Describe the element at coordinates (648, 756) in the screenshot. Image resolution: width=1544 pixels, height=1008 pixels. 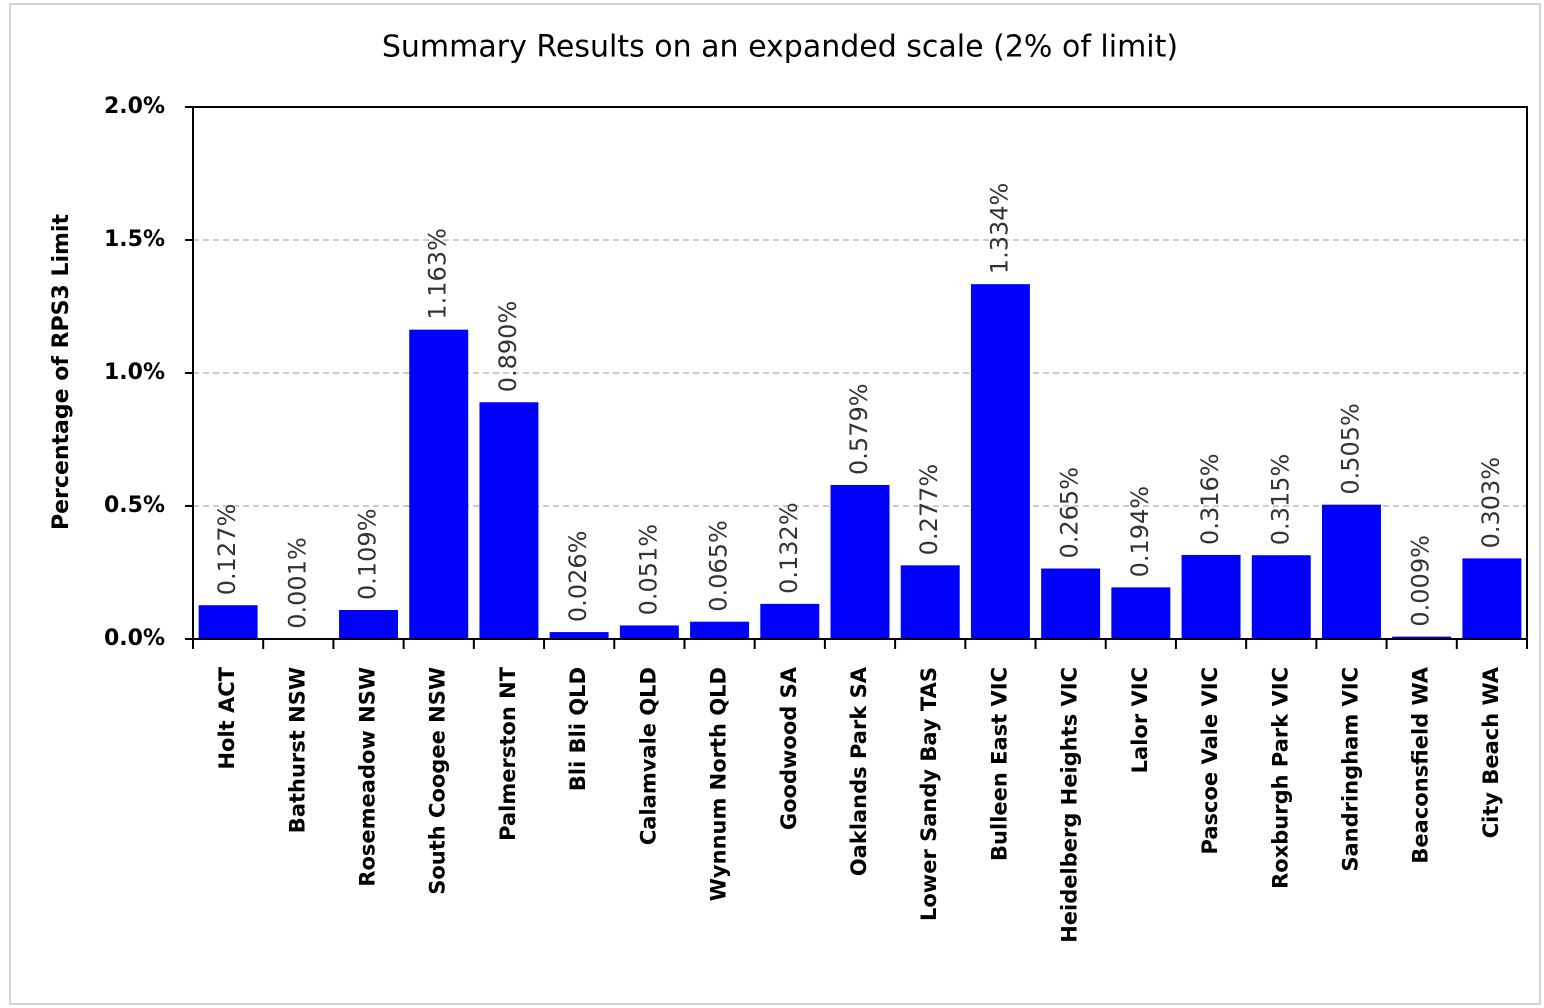
I see `x-tick-label: Calamvale QLD` at that location.